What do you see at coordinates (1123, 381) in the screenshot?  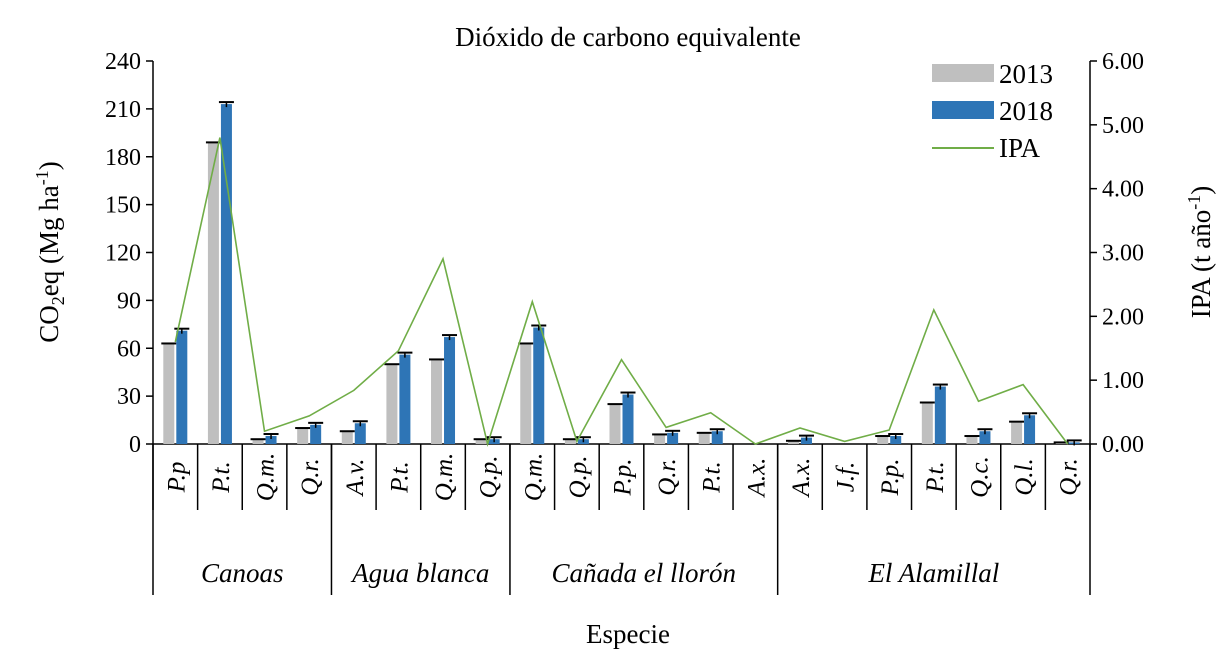 I see `y2-tick-label: 1.00` at bounding box center [1123, 381].